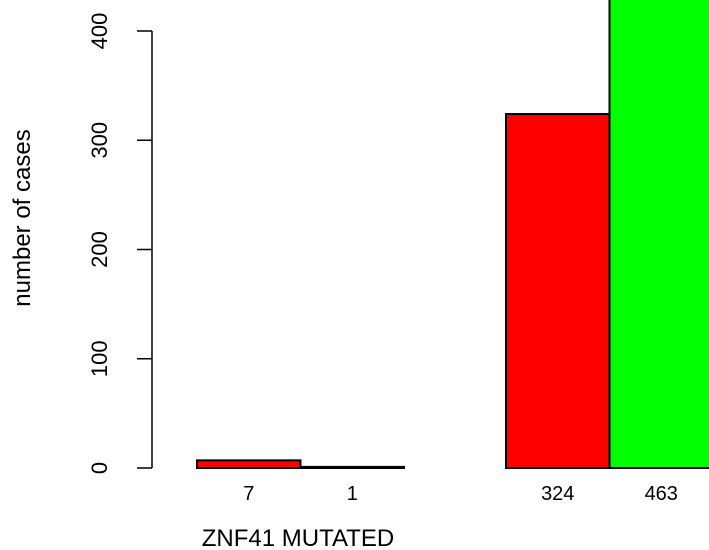  What do you see at coordinates (298, 537) in the screenshot?
I see `x-group-label: ZNF41 MUTATED` at bounding box center [298, 537].